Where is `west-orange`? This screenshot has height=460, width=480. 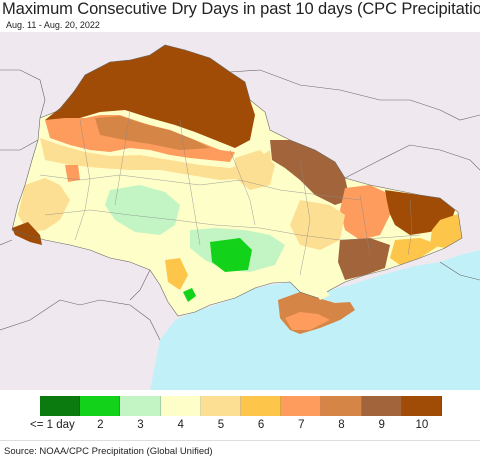 west-orange is located at coordinates (44, 205).